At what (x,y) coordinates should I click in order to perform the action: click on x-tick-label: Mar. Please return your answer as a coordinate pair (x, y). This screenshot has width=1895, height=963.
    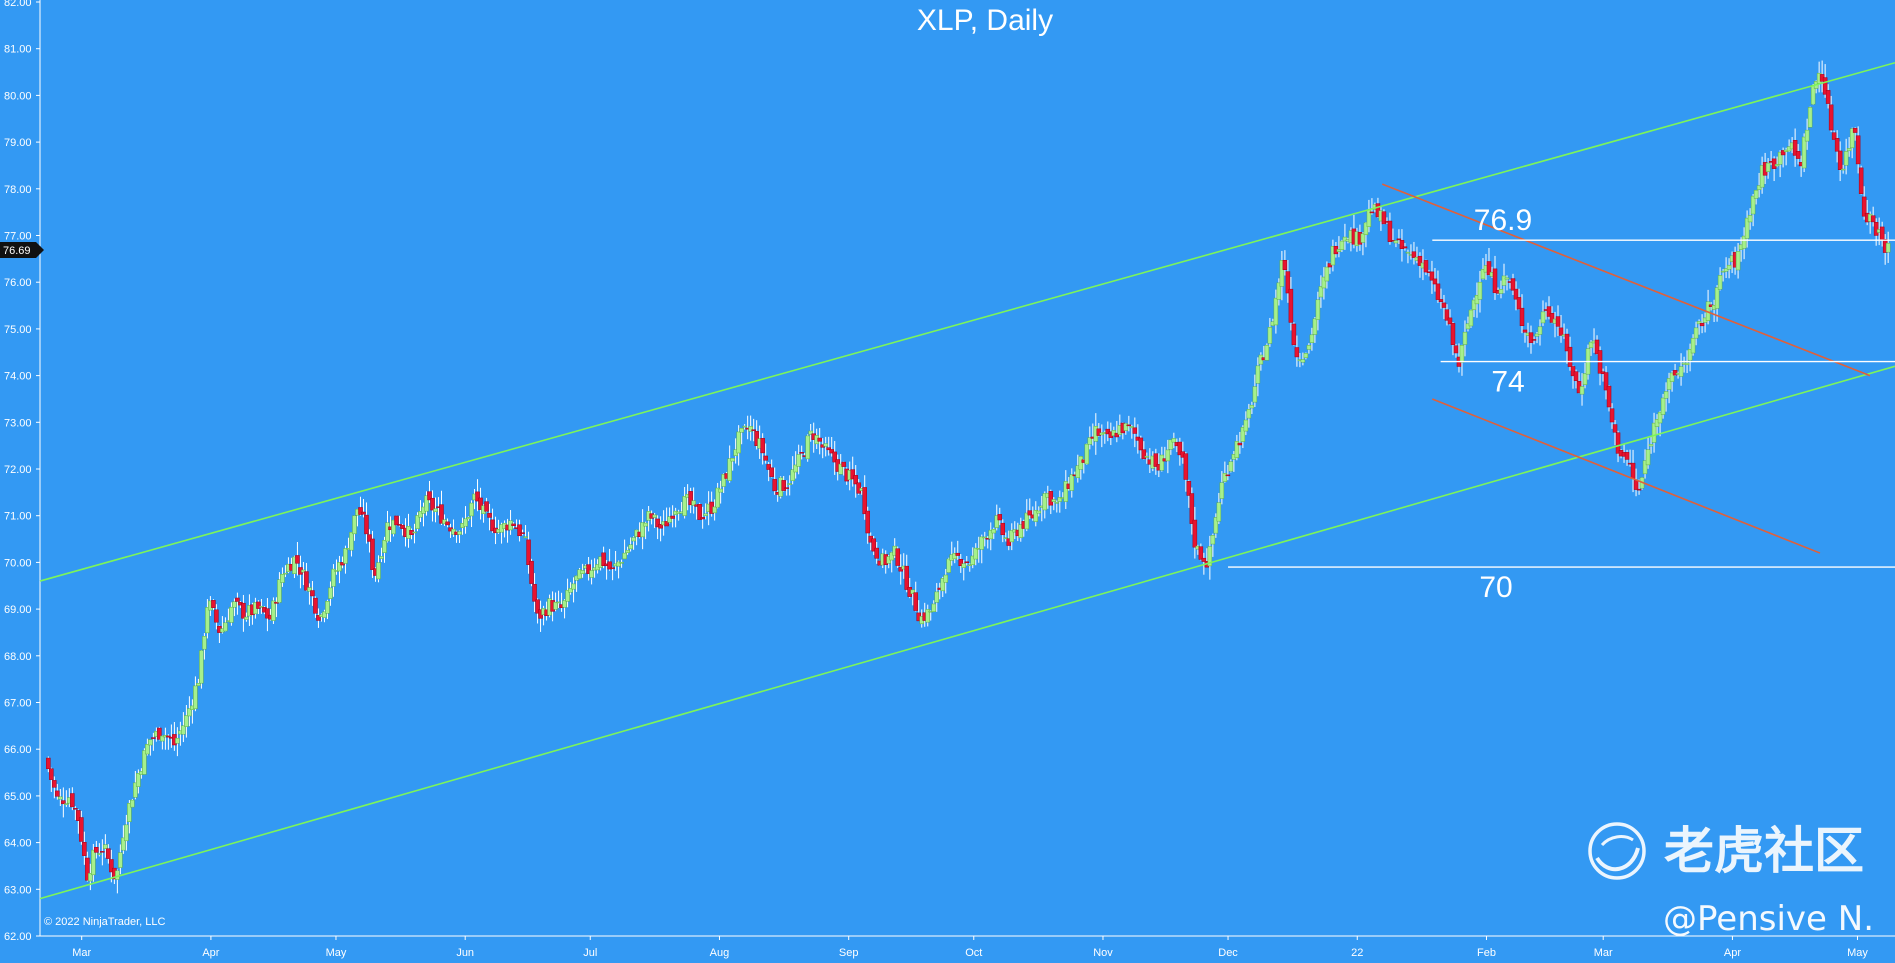
    Looking at the image, I should click on (81, 953).